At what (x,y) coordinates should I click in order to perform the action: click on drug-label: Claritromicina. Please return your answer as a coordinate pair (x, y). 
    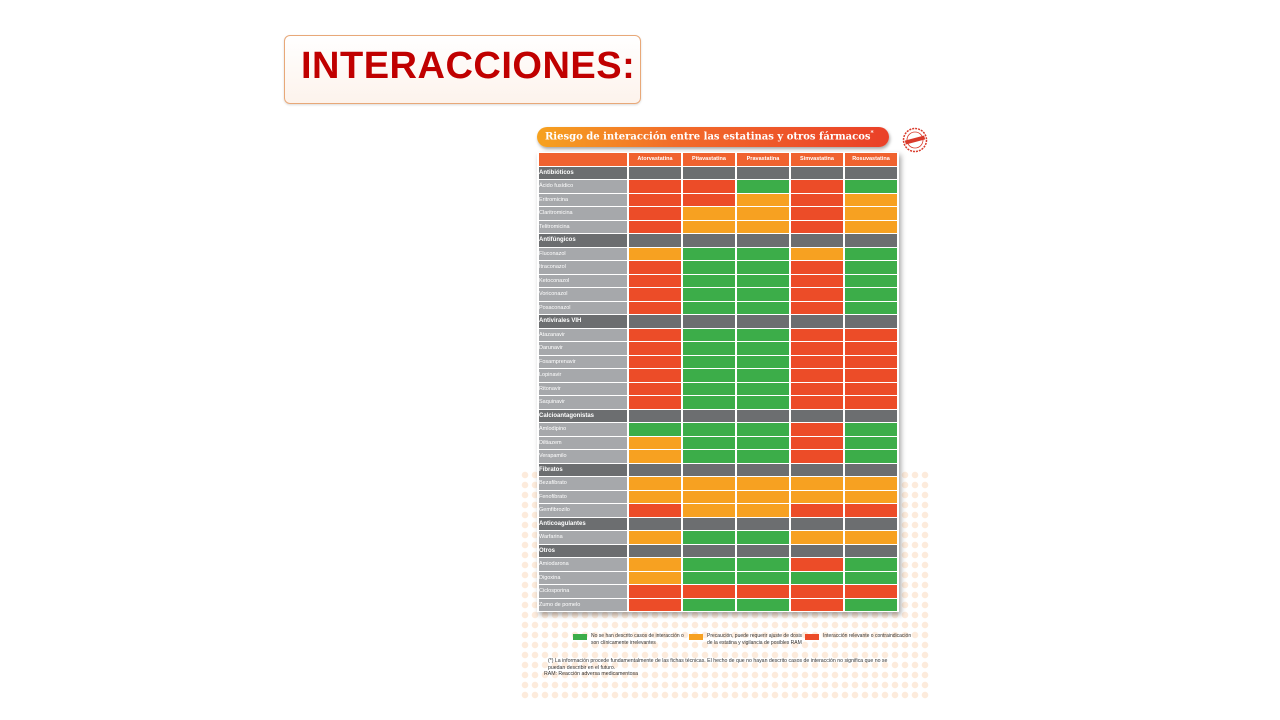
    Looking at the image, I should click on (583, 213).